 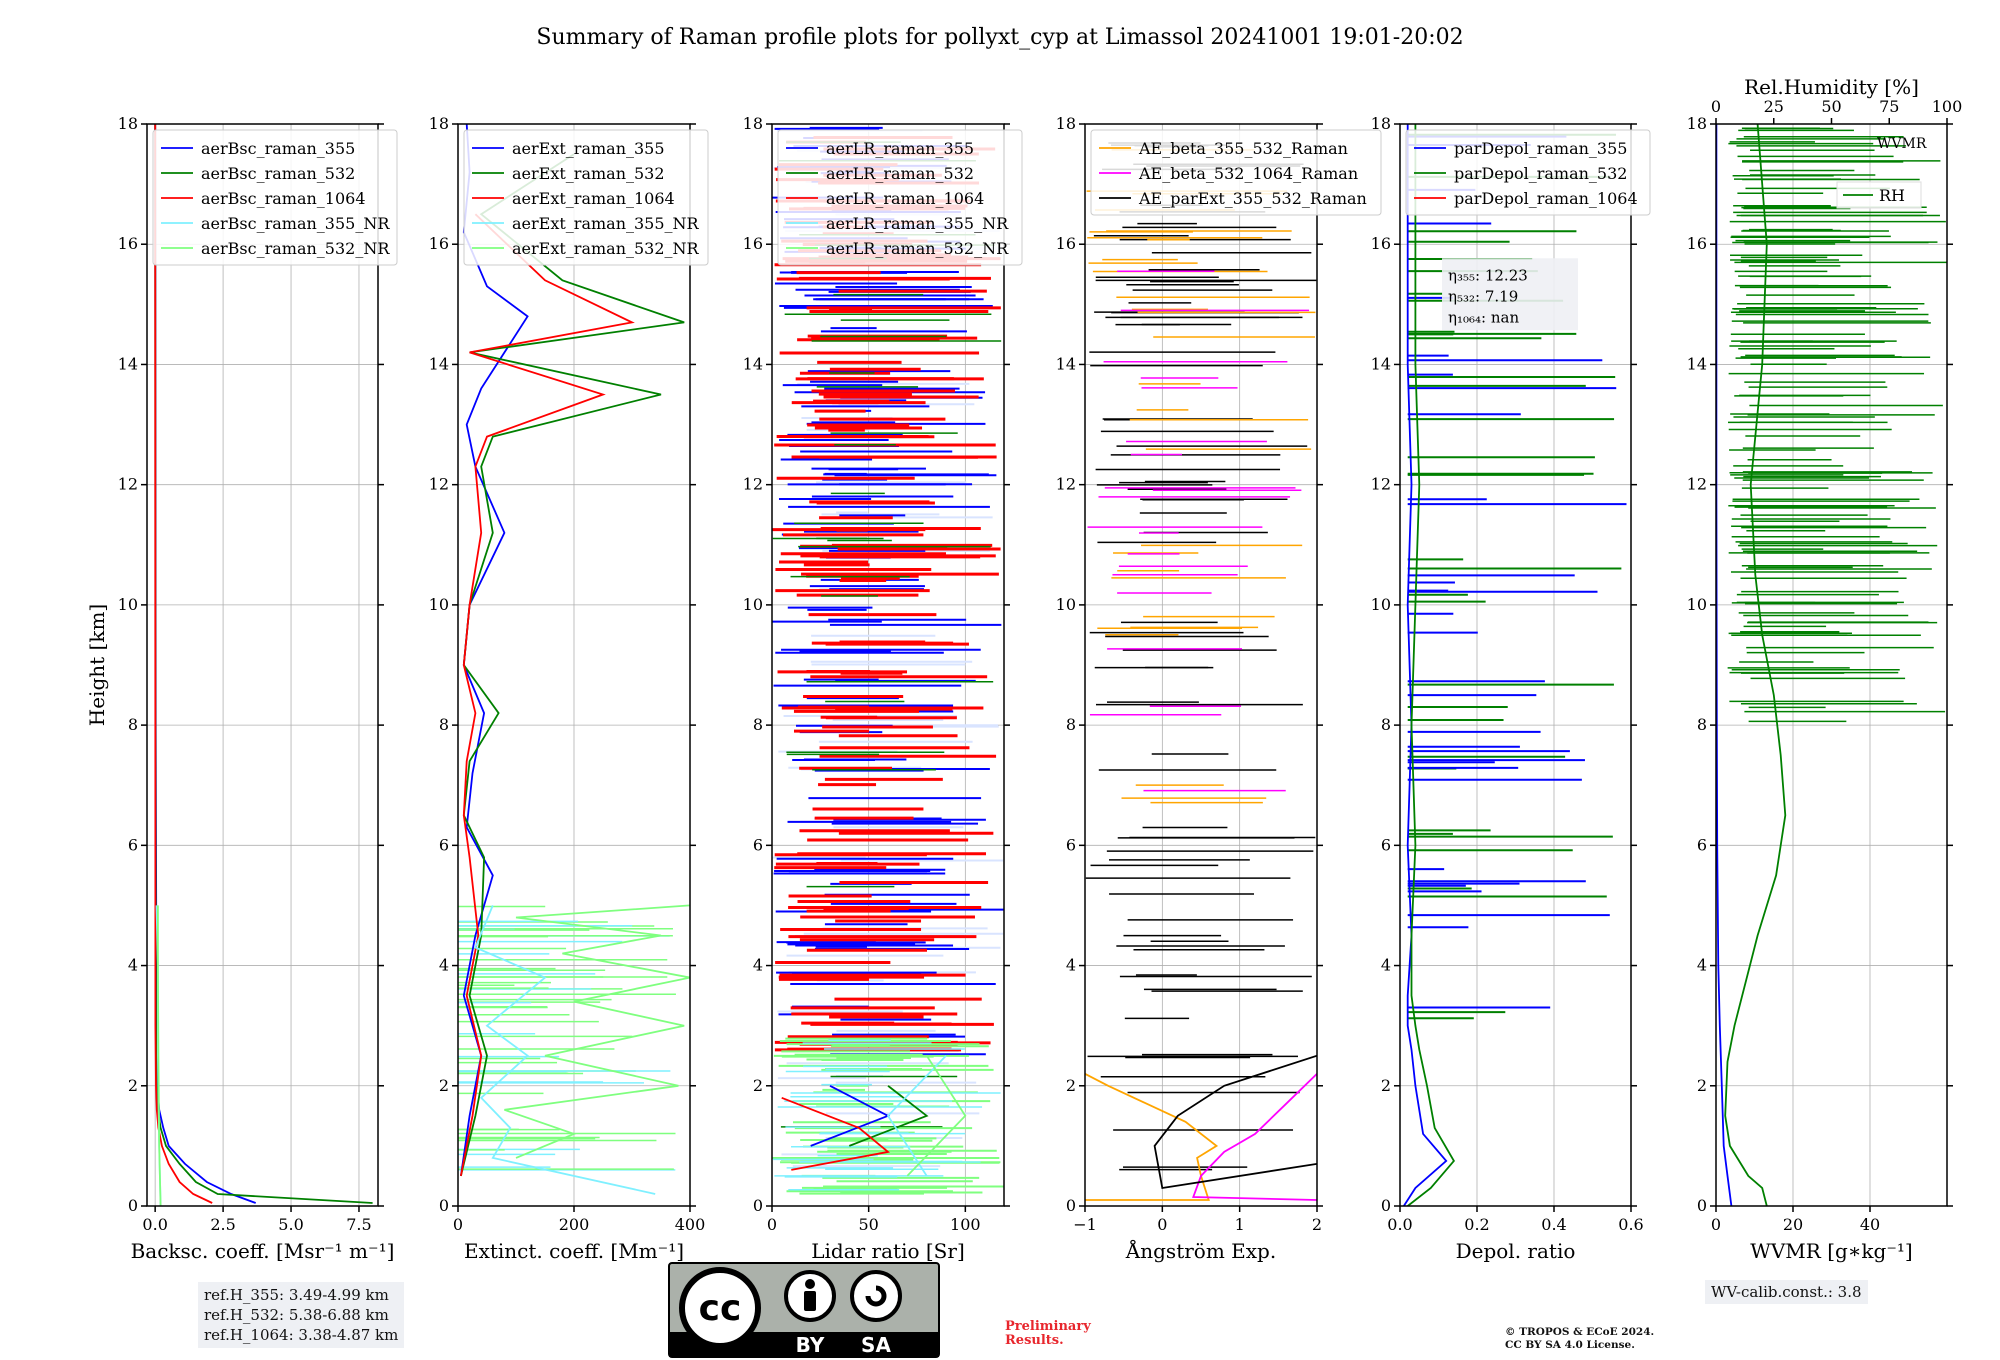 I want to click on x-tick-label: 0.0, so click(x=1399, y=1224).